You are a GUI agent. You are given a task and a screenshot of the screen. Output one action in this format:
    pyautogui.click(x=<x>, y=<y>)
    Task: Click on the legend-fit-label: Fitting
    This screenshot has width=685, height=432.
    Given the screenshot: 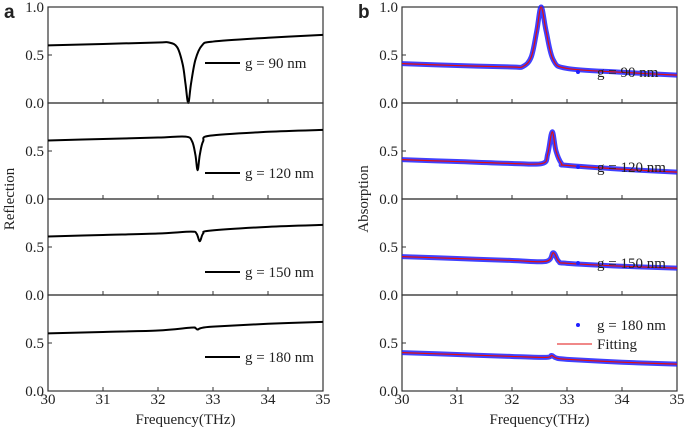 What is the action you would take?
    pyautogui.click(x=617, y=345)
    